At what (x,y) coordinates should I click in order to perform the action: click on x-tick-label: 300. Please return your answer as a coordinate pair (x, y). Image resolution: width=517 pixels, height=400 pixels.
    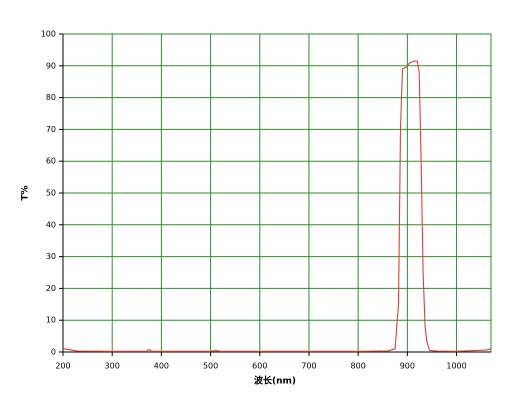
    Looking at the image, I should click on (112, 366).